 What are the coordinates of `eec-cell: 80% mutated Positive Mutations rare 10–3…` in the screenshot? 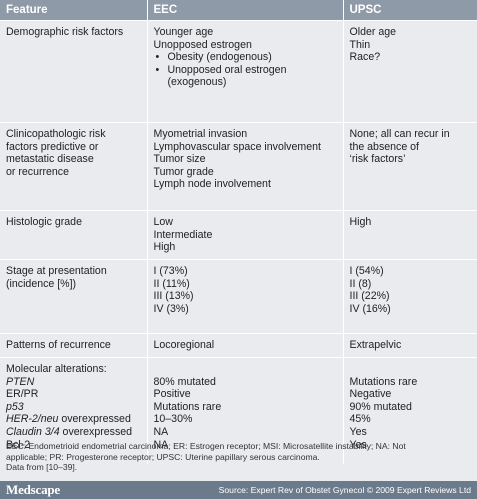 It's located at (245, 410).